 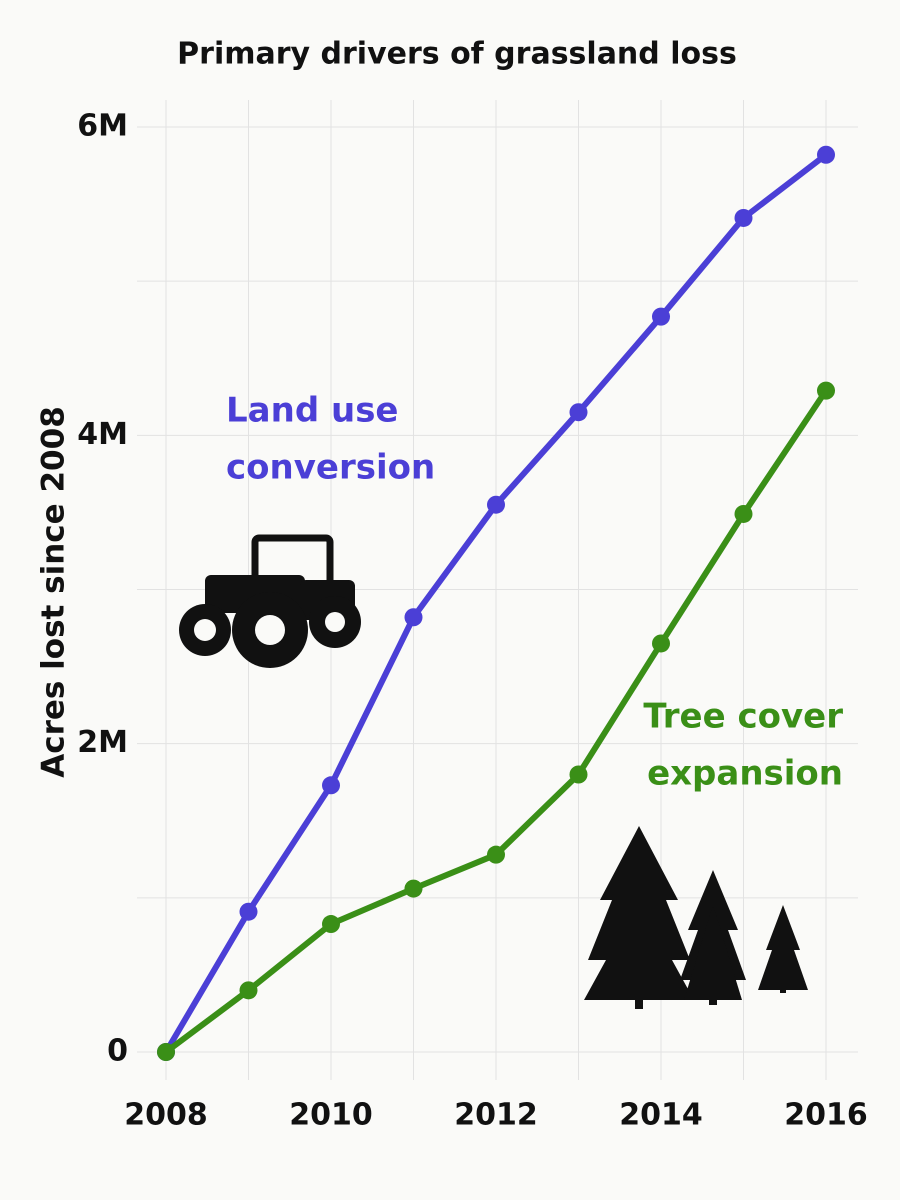 I want to click on series-annotation: Tree cover, so click(x=743, y=717).